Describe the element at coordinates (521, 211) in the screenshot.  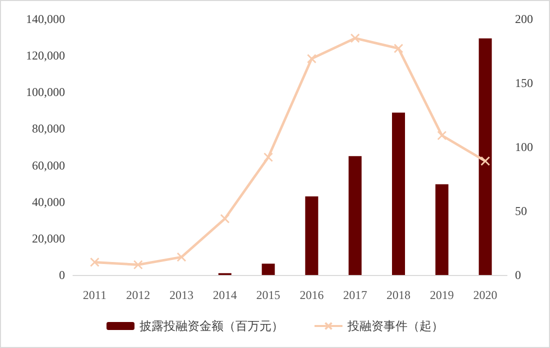
I see `y2-tick-label: 50` at that location.